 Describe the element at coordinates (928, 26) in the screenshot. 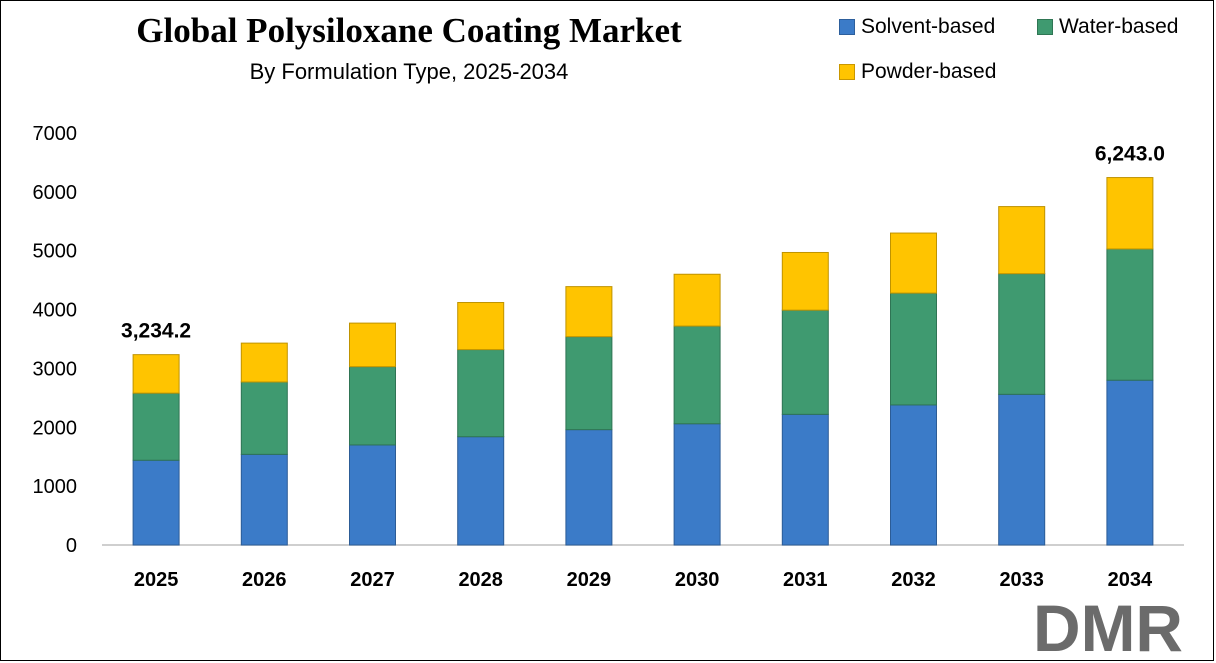

I see `legend-label-solvent-based: Solvent-based` at that location.